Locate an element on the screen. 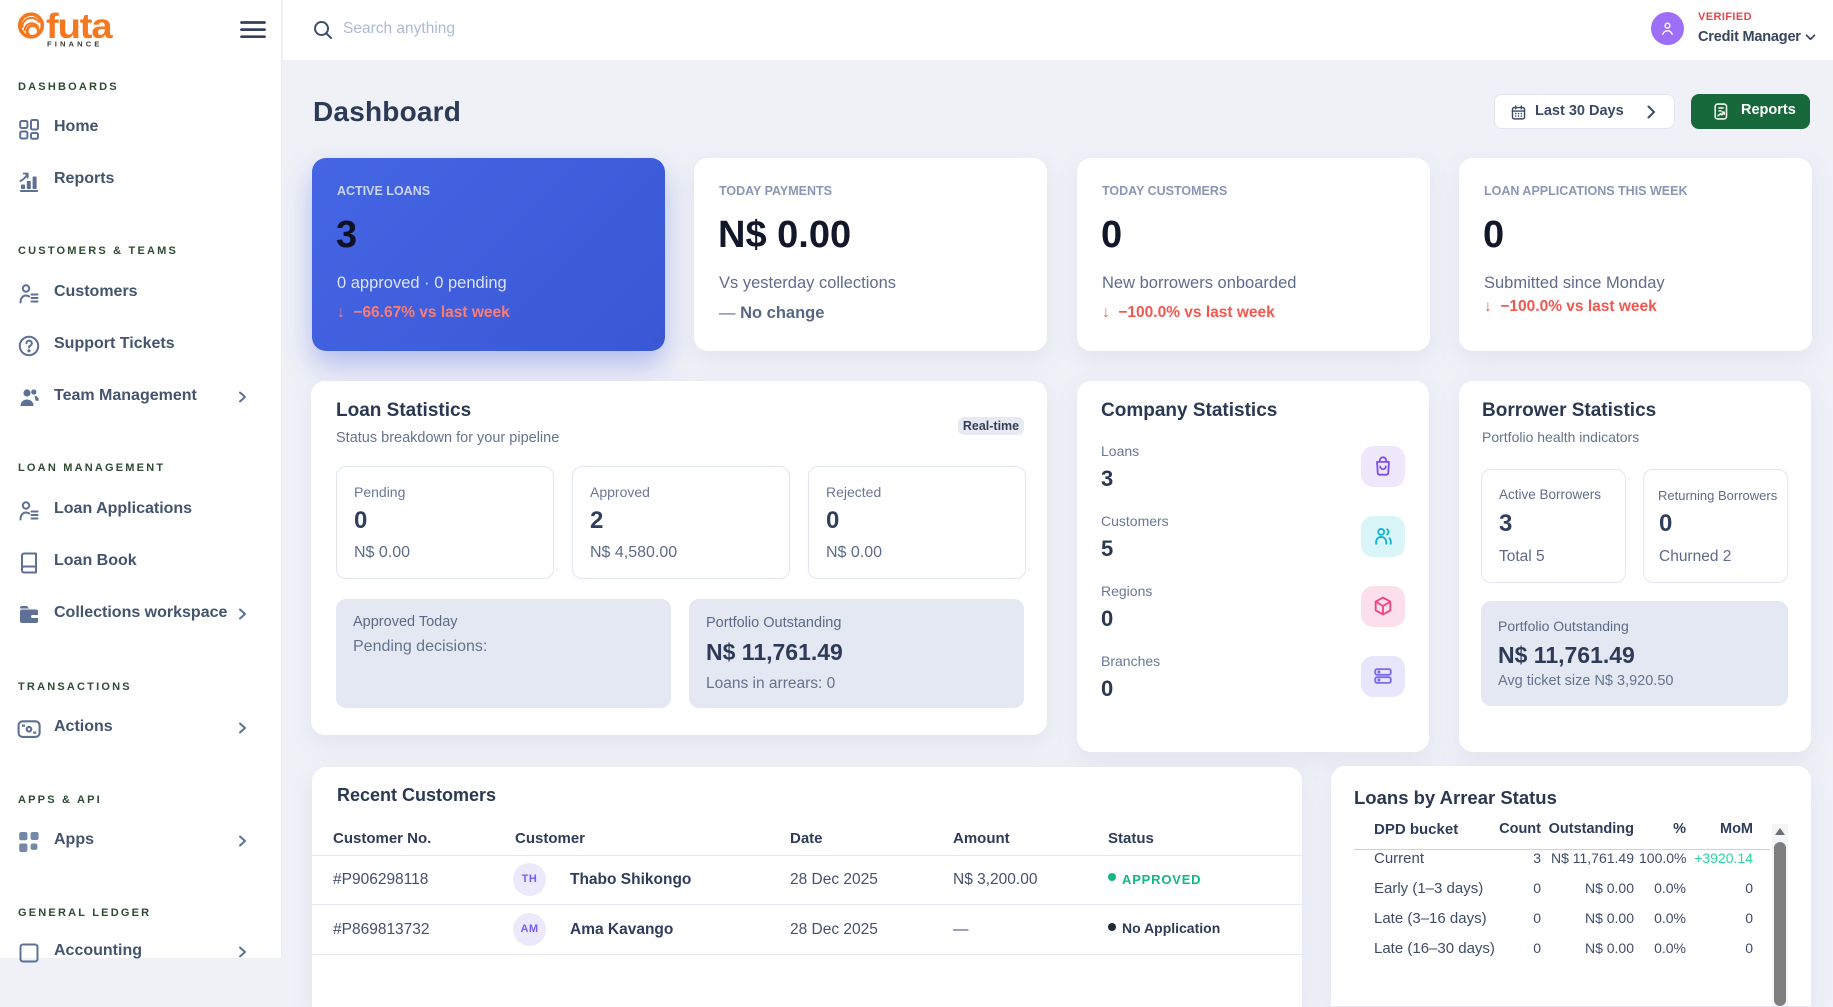 The width and height of the screenshot is (1833, 1007). svg-text: FINANCE is located at coordinates (74, 44).